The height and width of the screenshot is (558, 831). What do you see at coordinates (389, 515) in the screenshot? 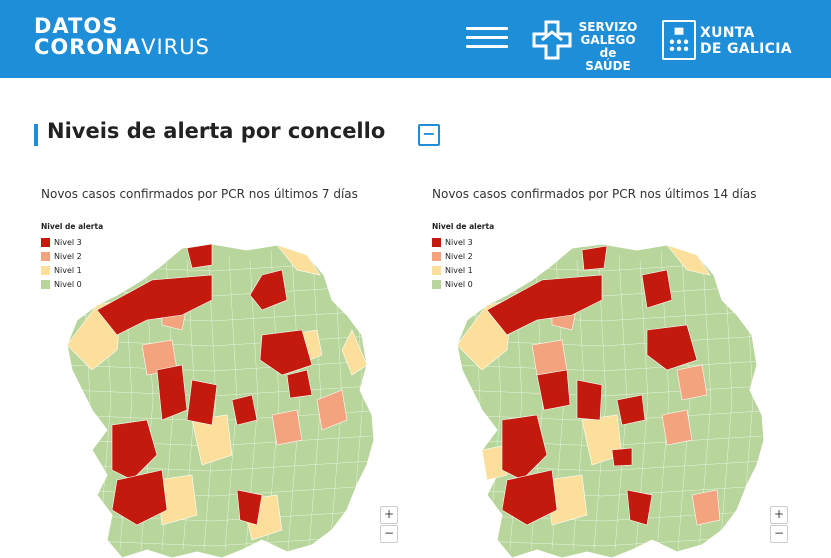
I see `map-7-days-zoom-in-button: +` at bounding box center [389, 515].